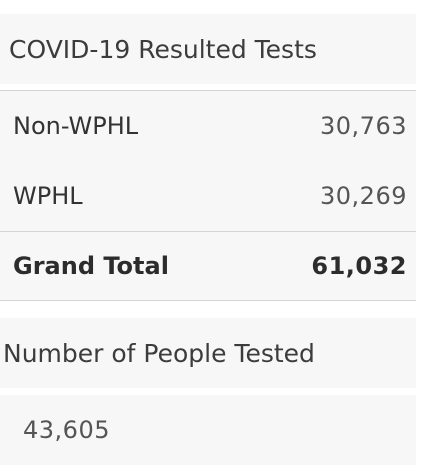  I want to click on people-tested-title: Number of People Tested, so click(208, 353).